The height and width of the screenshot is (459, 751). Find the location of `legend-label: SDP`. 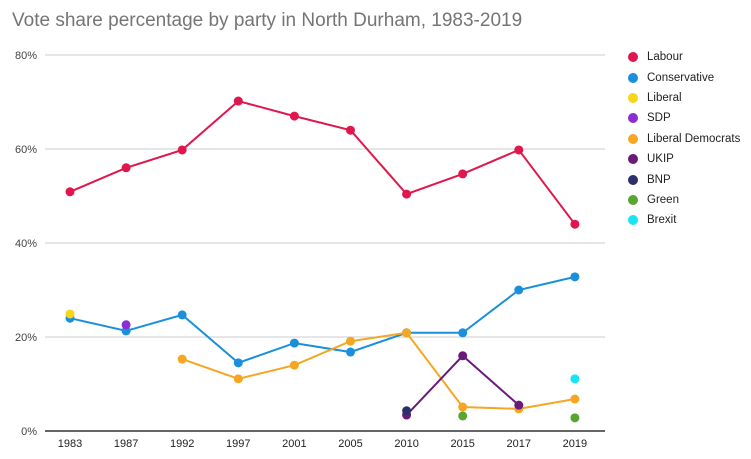

legend-label: SDP is located at coordinates (659, 118).